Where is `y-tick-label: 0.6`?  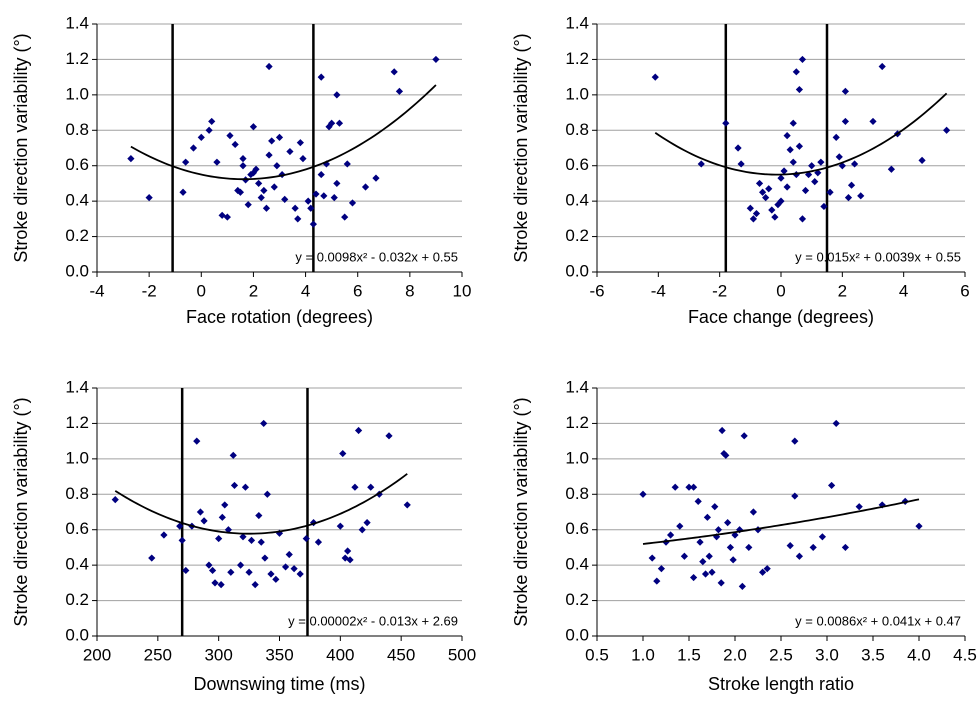
y-tick-label: 0.6 is located at coordinates (577, 528).